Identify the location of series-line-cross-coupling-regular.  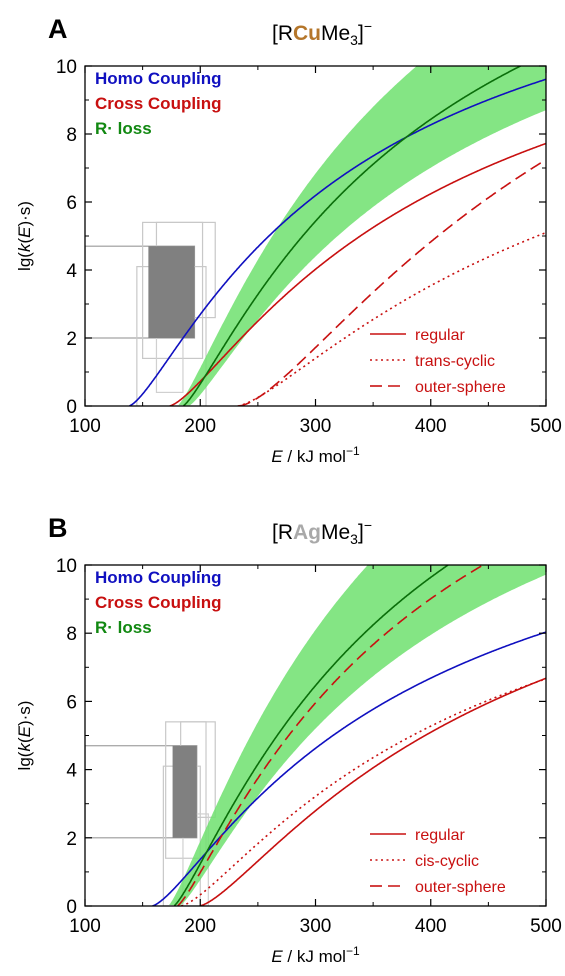
(372, 791).